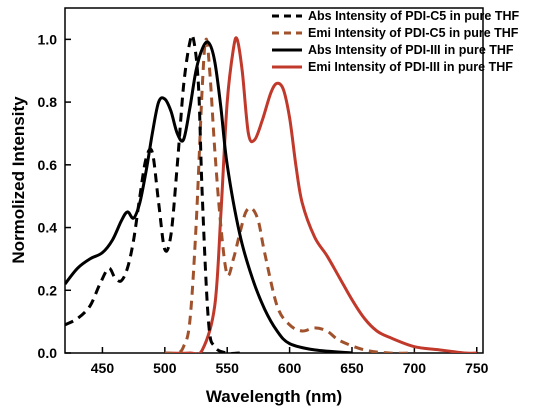  Describe the element at coordinates (411, 50) in the screenshot. I see `legend-label: Abs Intensity of PDI-III in pure THF` at that location.